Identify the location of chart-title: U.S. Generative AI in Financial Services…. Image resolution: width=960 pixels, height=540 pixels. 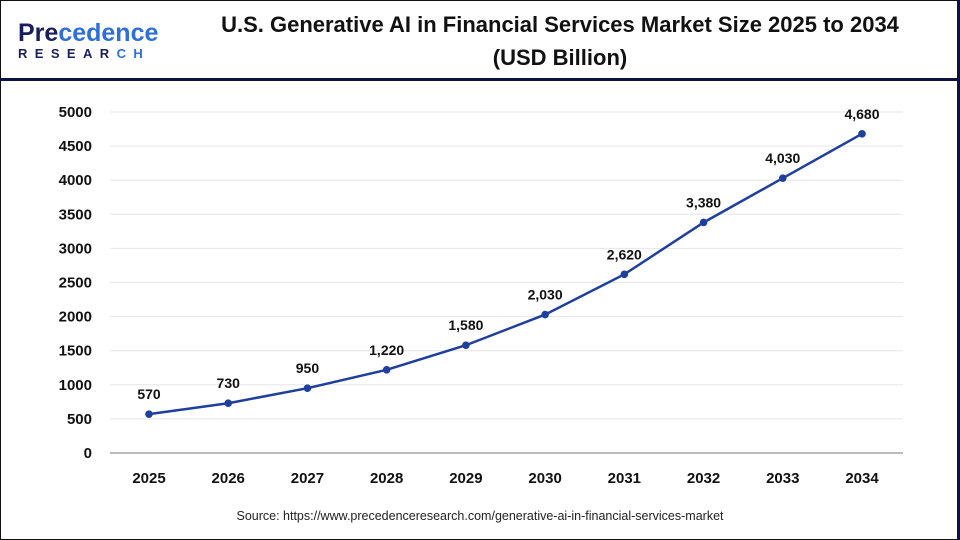
(560, 41).